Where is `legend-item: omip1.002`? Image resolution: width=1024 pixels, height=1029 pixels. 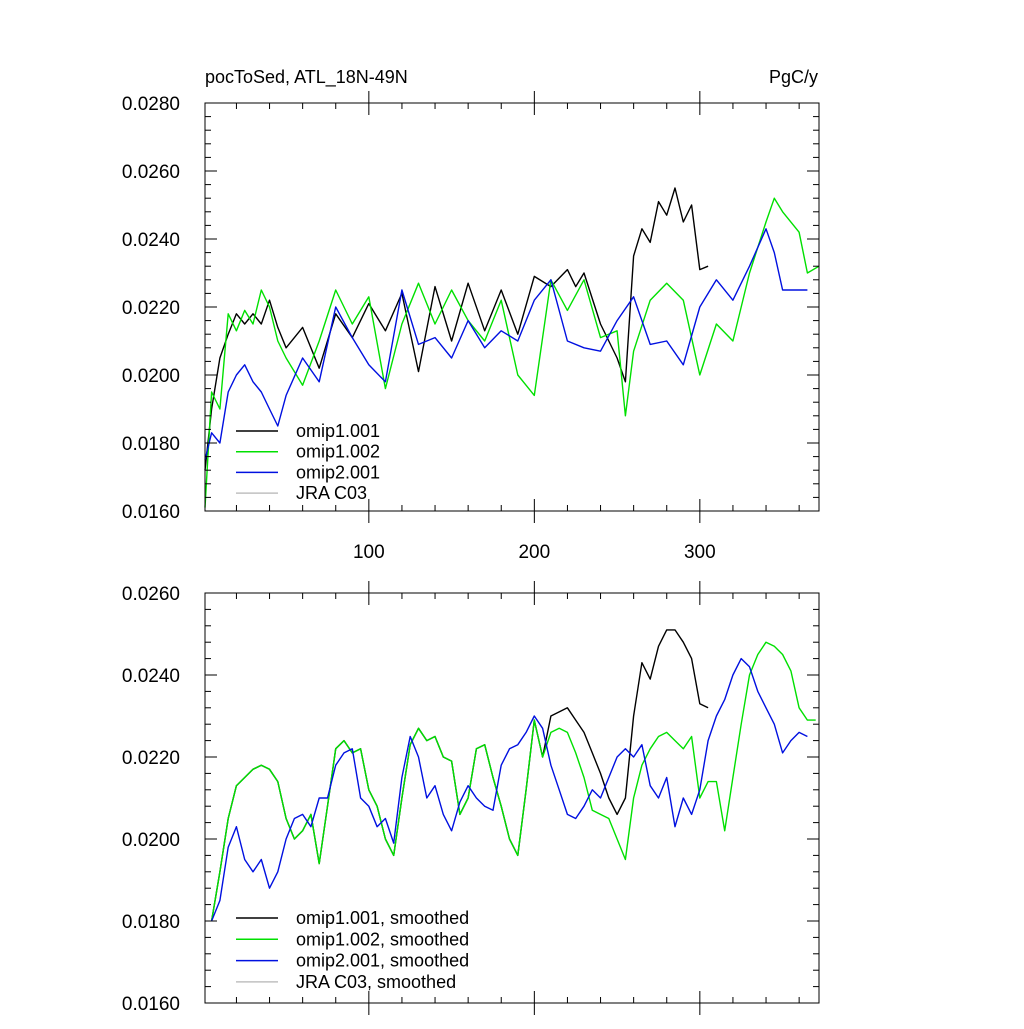
legend-item: omip1.002 is located at coordinates (308, 452).